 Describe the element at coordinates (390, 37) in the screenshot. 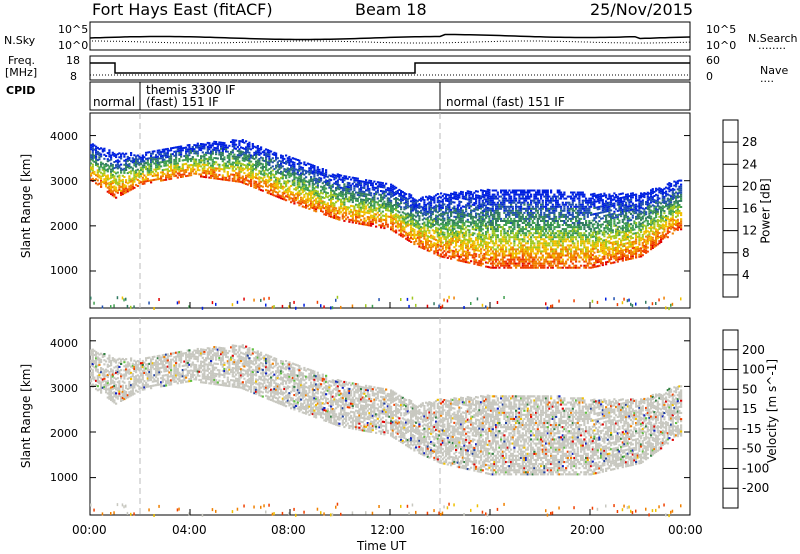

I see `nsky-line` at that location.